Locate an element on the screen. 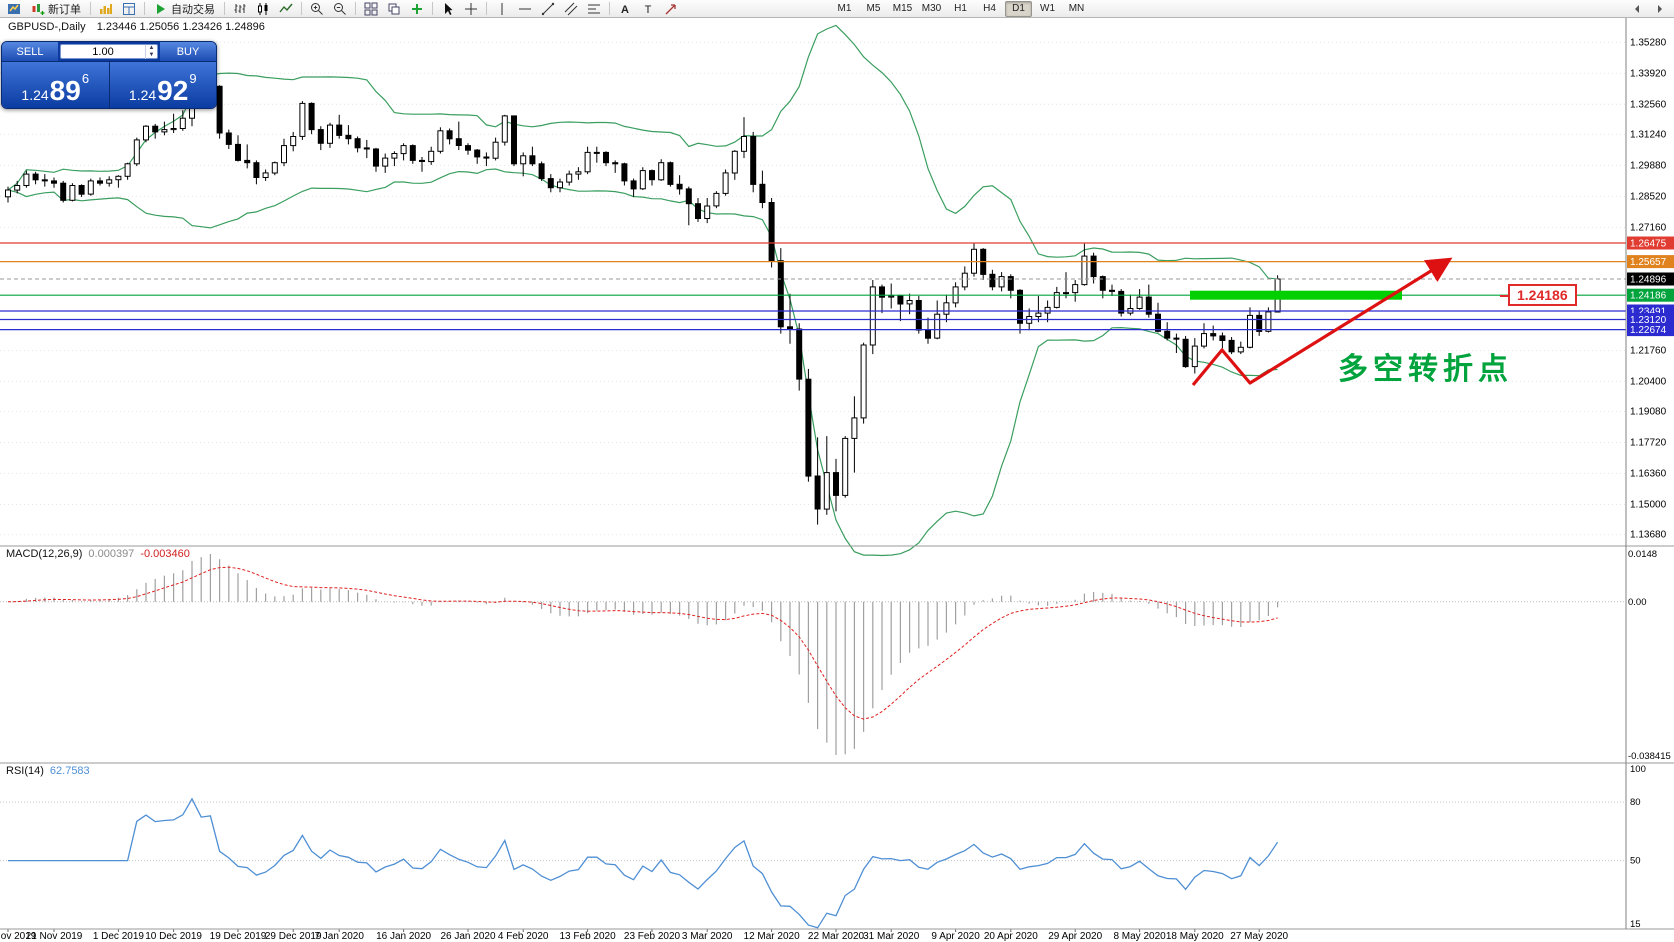  horizontal-line-icon is located at coordinates (525, 8).